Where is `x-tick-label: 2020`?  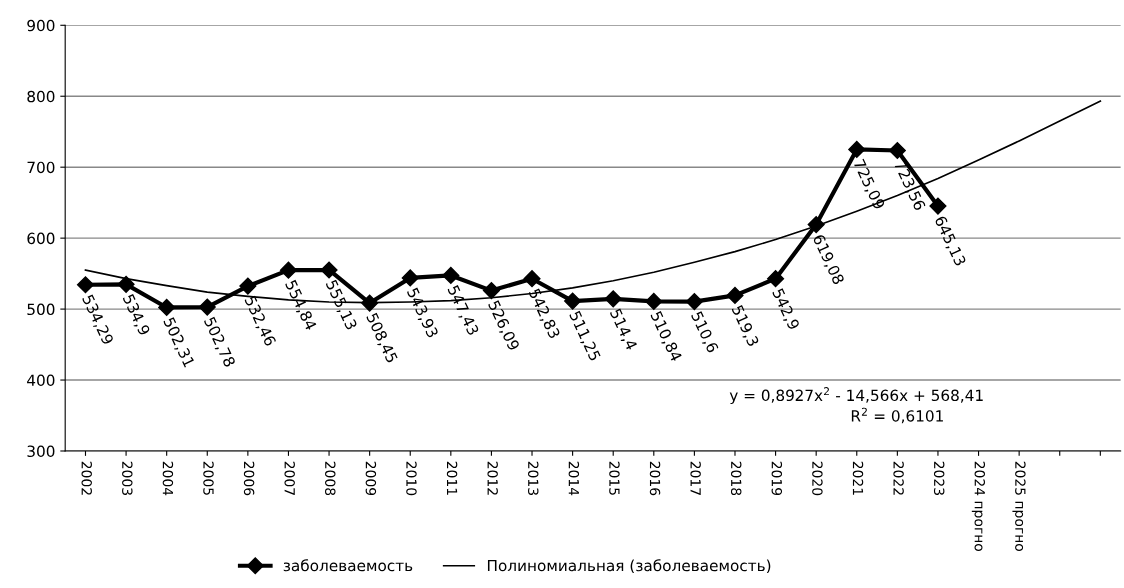
x-tick-label: 2020 is located at coordinates (817, 478).